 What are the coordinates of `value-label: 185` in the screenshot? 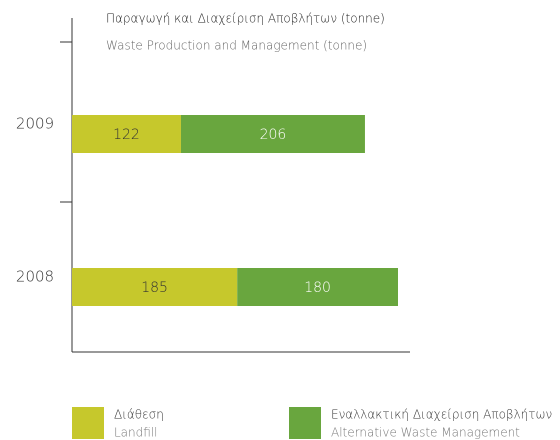 It's located at (154, 288).